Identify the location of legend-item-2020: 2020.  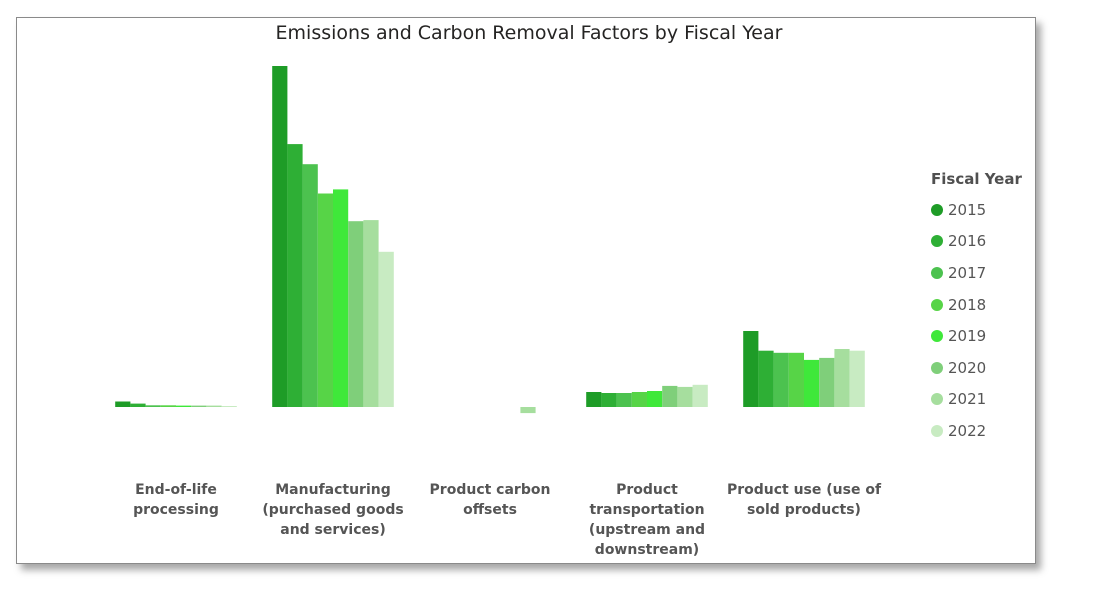
(976, 368).